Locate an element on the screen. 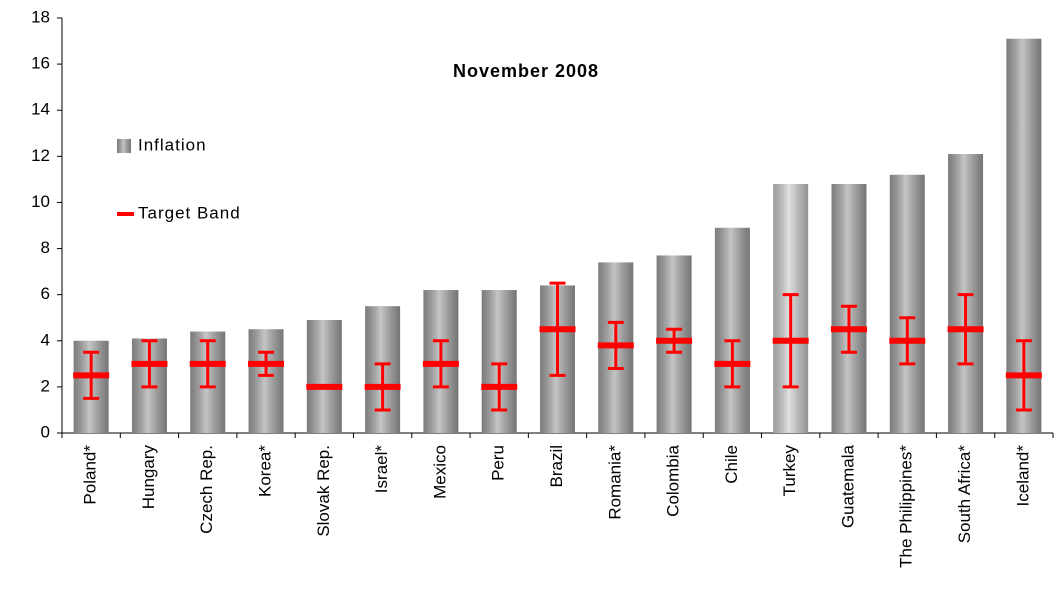 The width and height of the screenshot is (1058, 605). y-tick-label: 12 is located at coordinates (40, 155).